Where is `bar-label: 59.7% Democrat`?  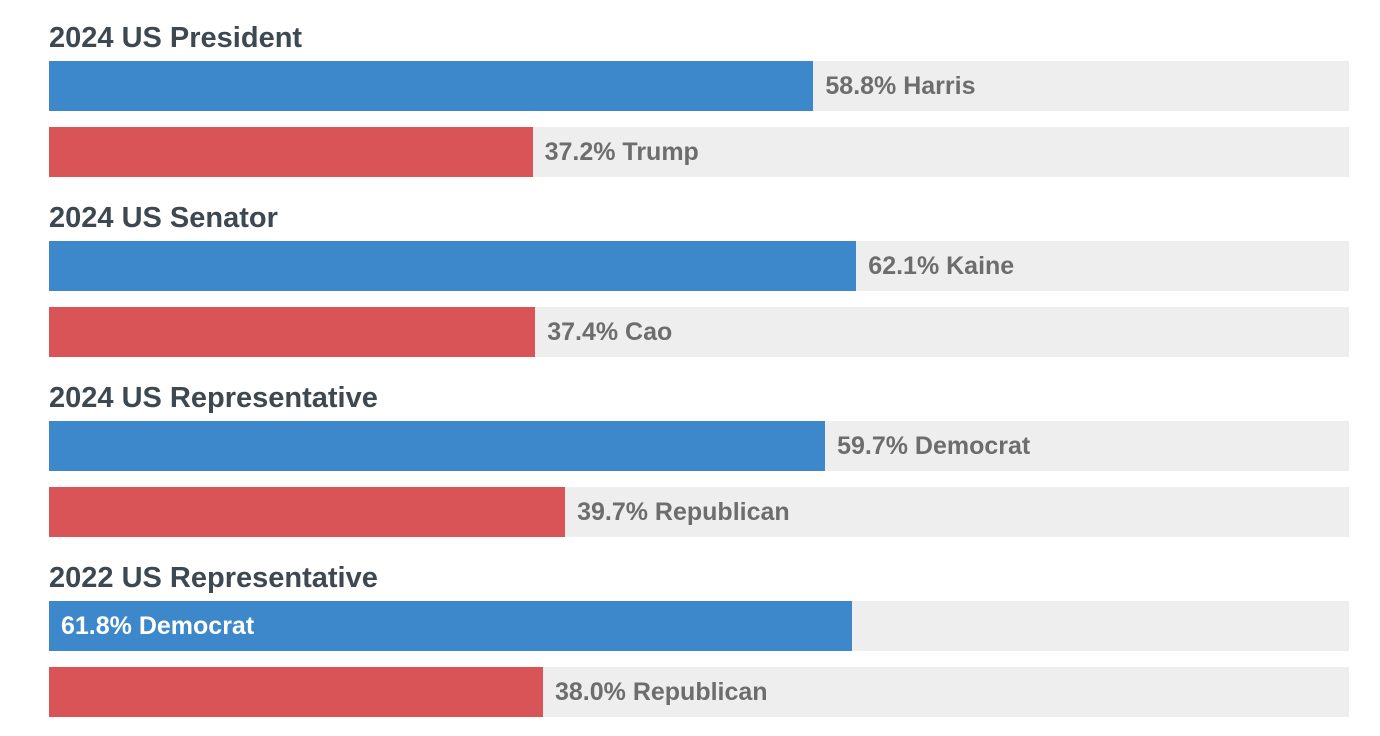
bar-label: 59.7% Democrat is located at coordinates (934, 446).